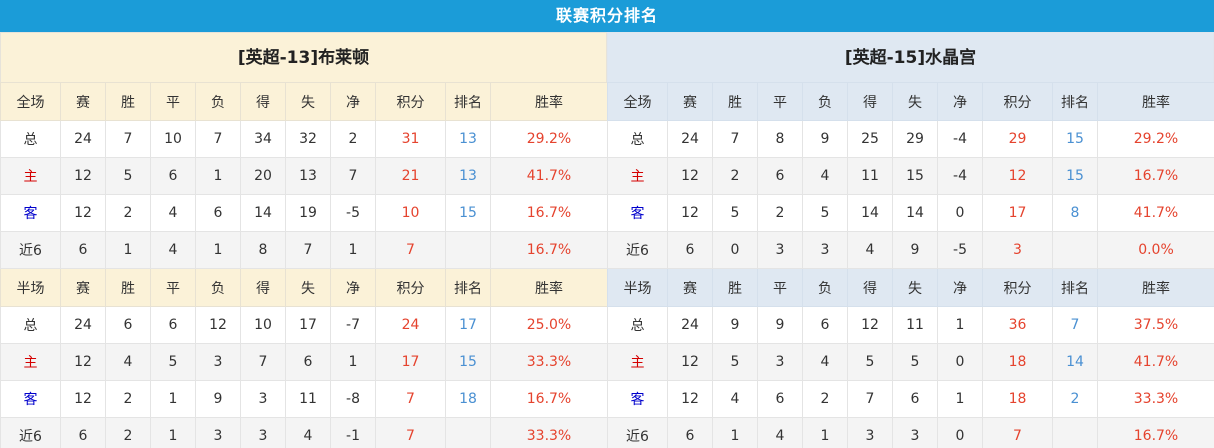  I want to click on section-label: 全场, so click(30, 101).